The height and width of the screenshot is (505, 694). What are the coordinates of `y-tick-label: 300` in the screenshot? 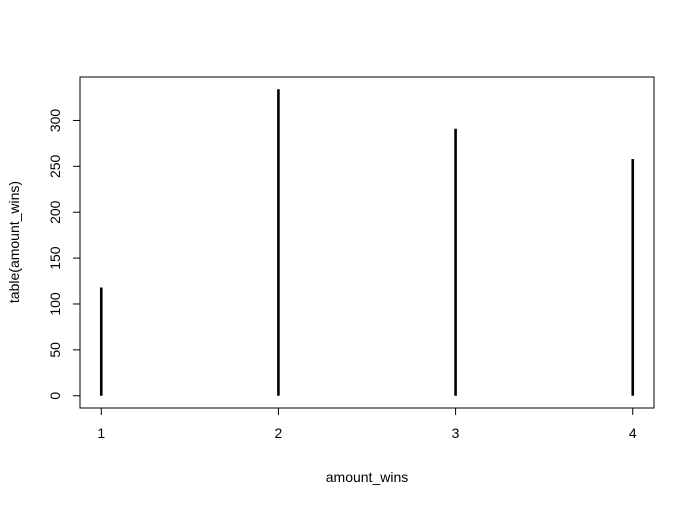 It's located at (55, 121).